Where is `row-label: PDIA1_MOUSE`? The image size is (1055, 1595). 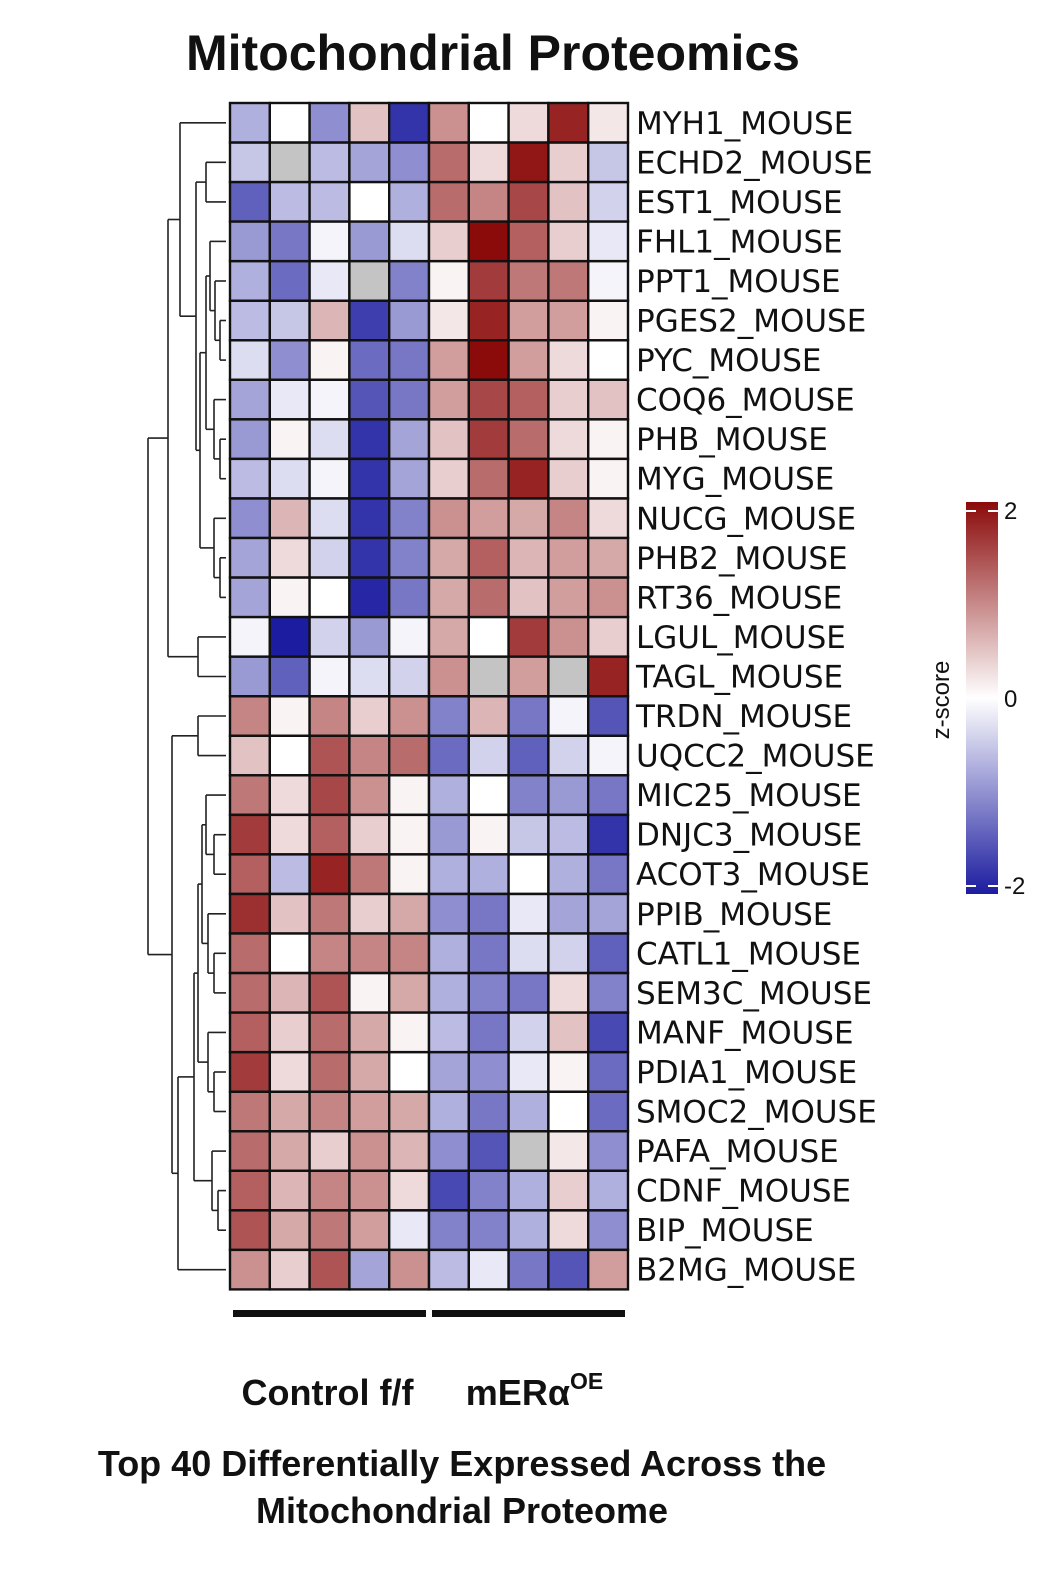 row-label: PDIA1_MOUSE is located at coordinates (746, 1073).